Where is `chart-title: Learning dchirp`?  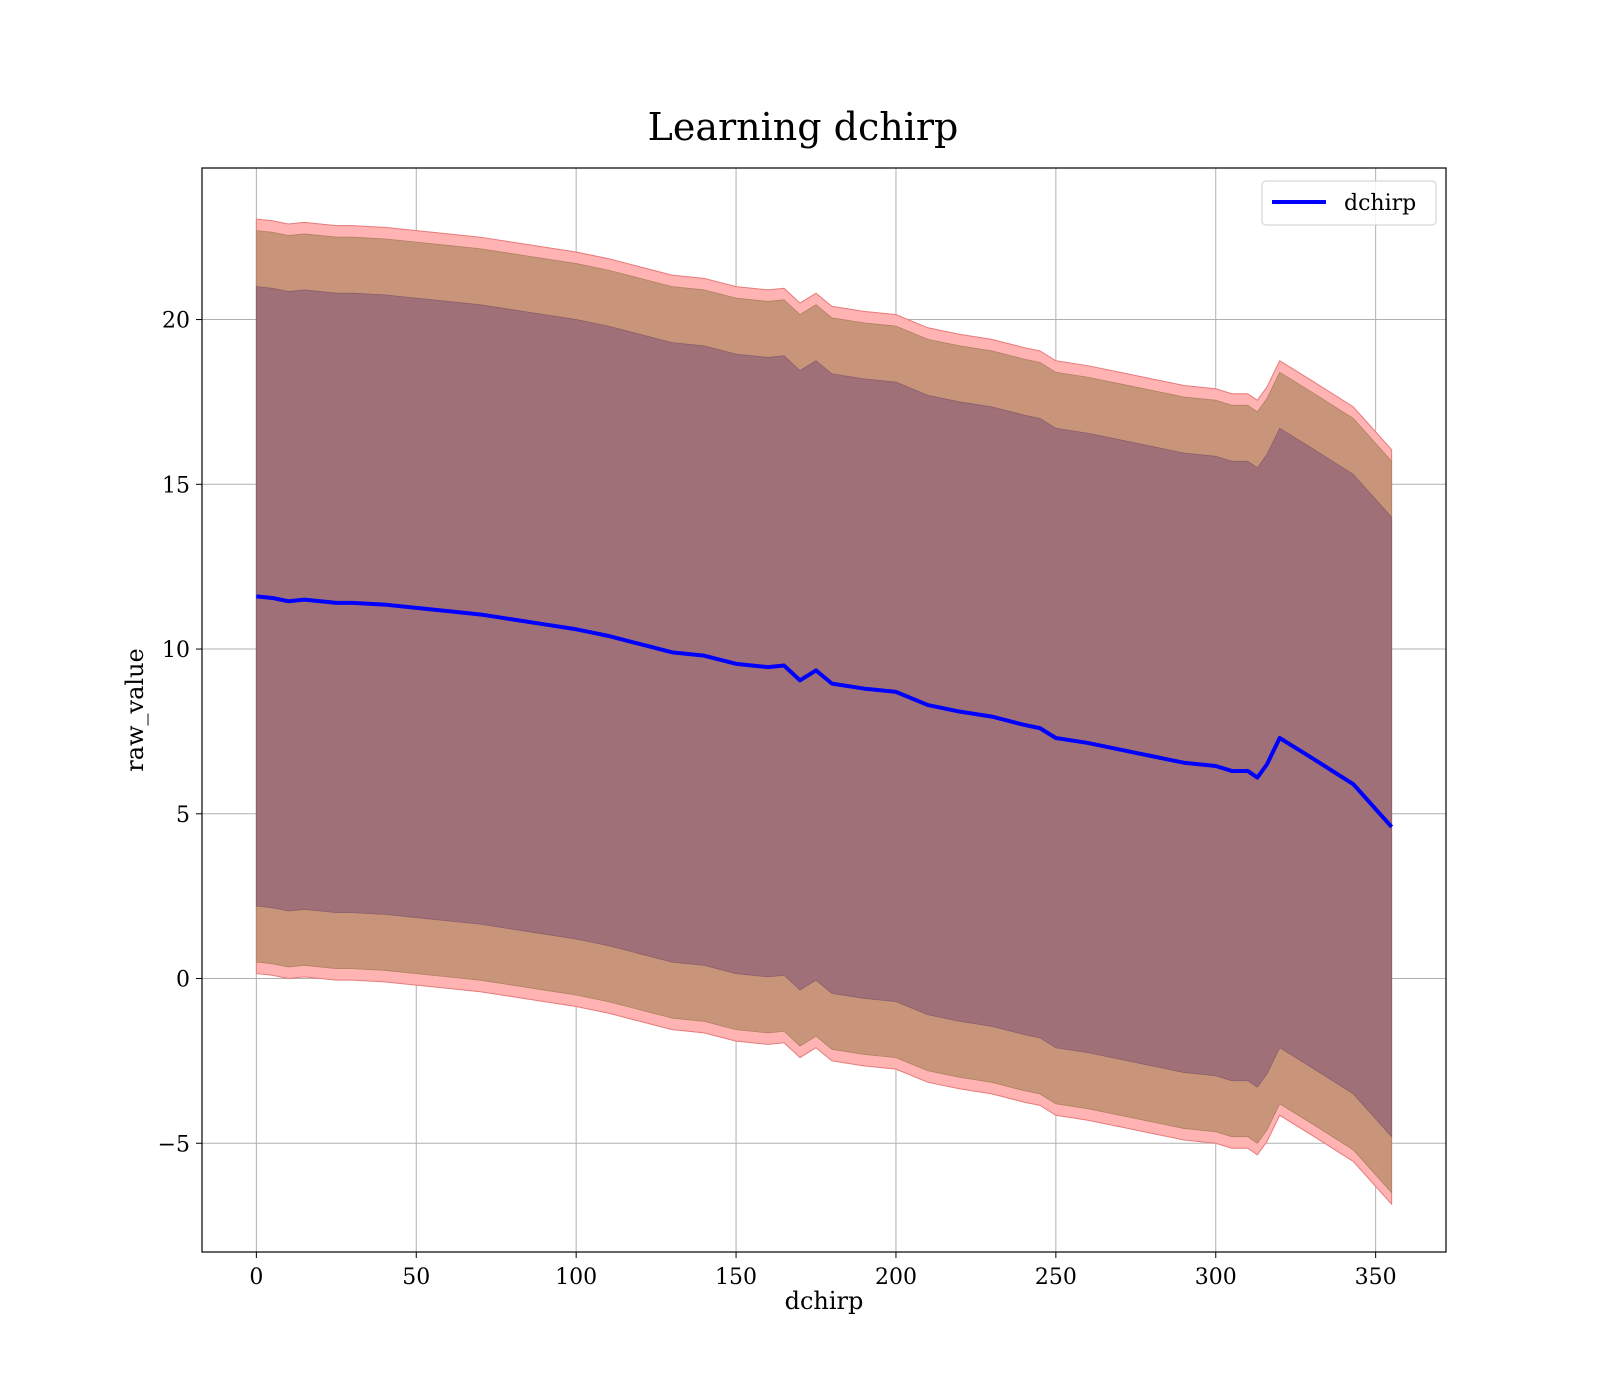
chart-title: Learning dchirp is located at coordinates (803, 127).